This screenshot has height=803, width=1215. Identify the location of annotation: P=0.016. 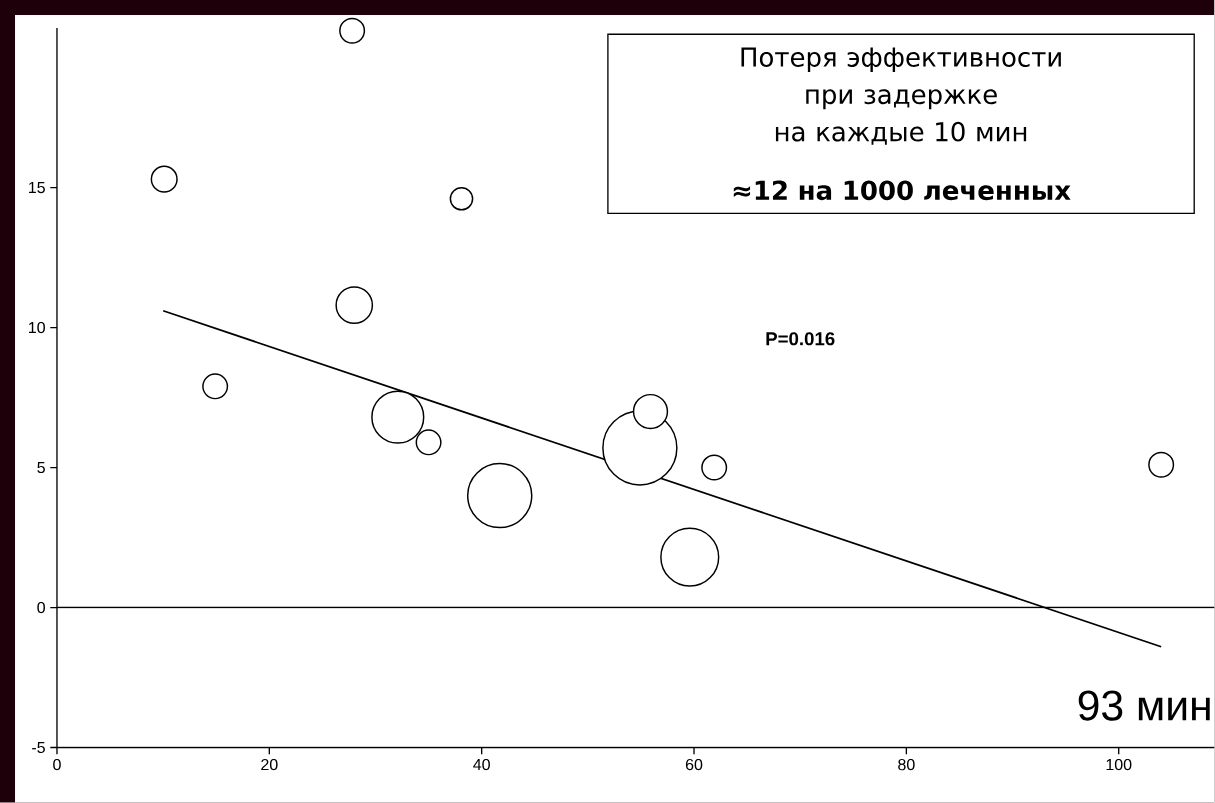
(800, 339).